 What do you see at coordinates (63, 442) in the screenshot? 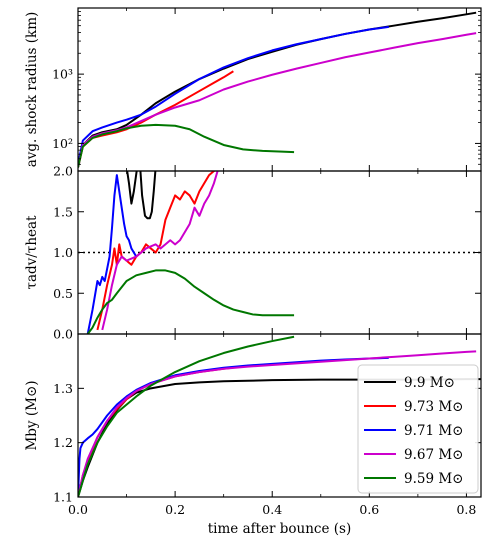
I see `y-tick-label: 1.2` at bounding box center [63, 442].